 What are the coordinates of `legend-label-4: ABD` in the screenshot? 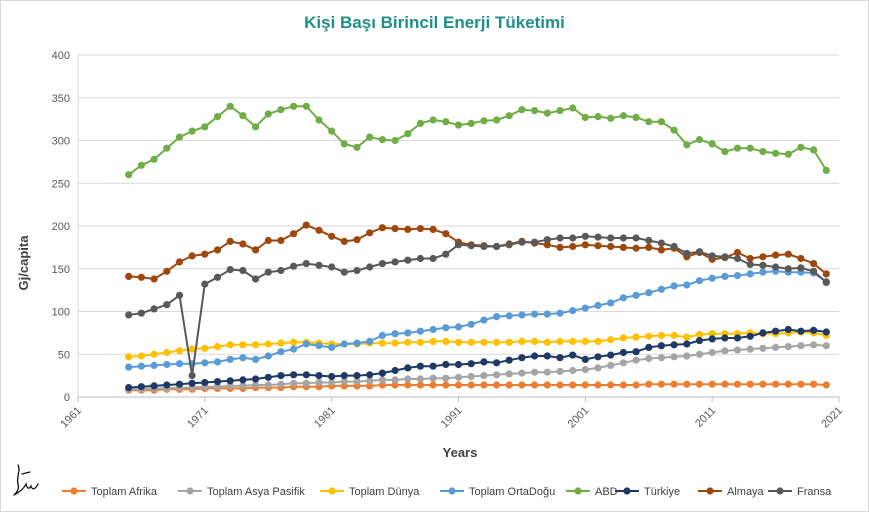 It's located at (606, 492).